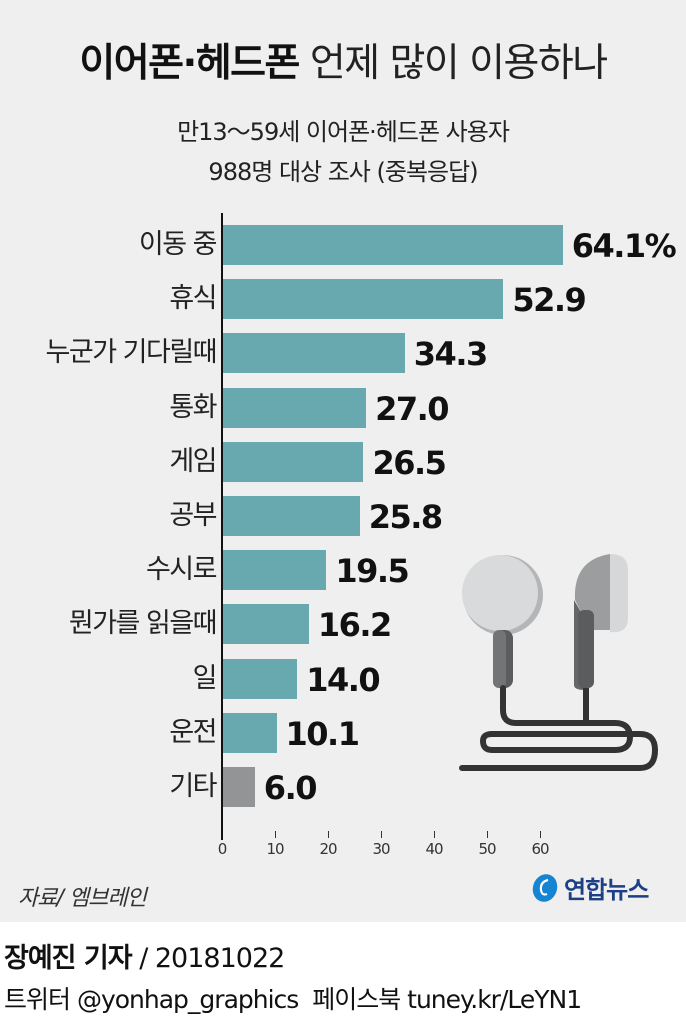 This screenshot has width=686, height=1021. I want to click on bar-category-label: 뭔가를 읽을때, so click(143, 624).